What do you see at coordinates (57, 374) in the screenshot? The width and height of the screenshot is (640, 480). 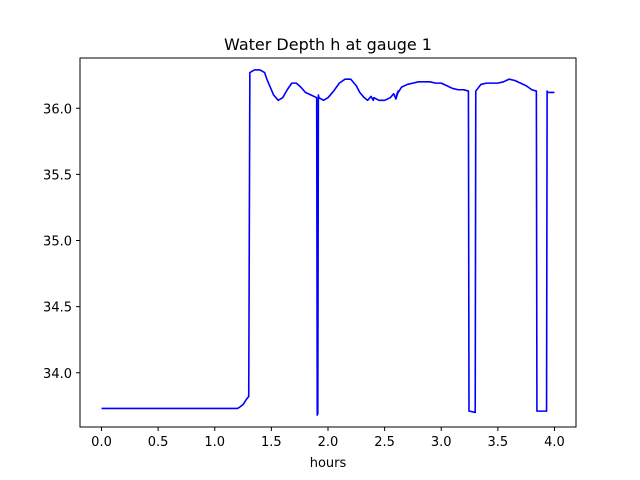 I see `y-tick-label: 34.0` at bounding box center [57, 374].